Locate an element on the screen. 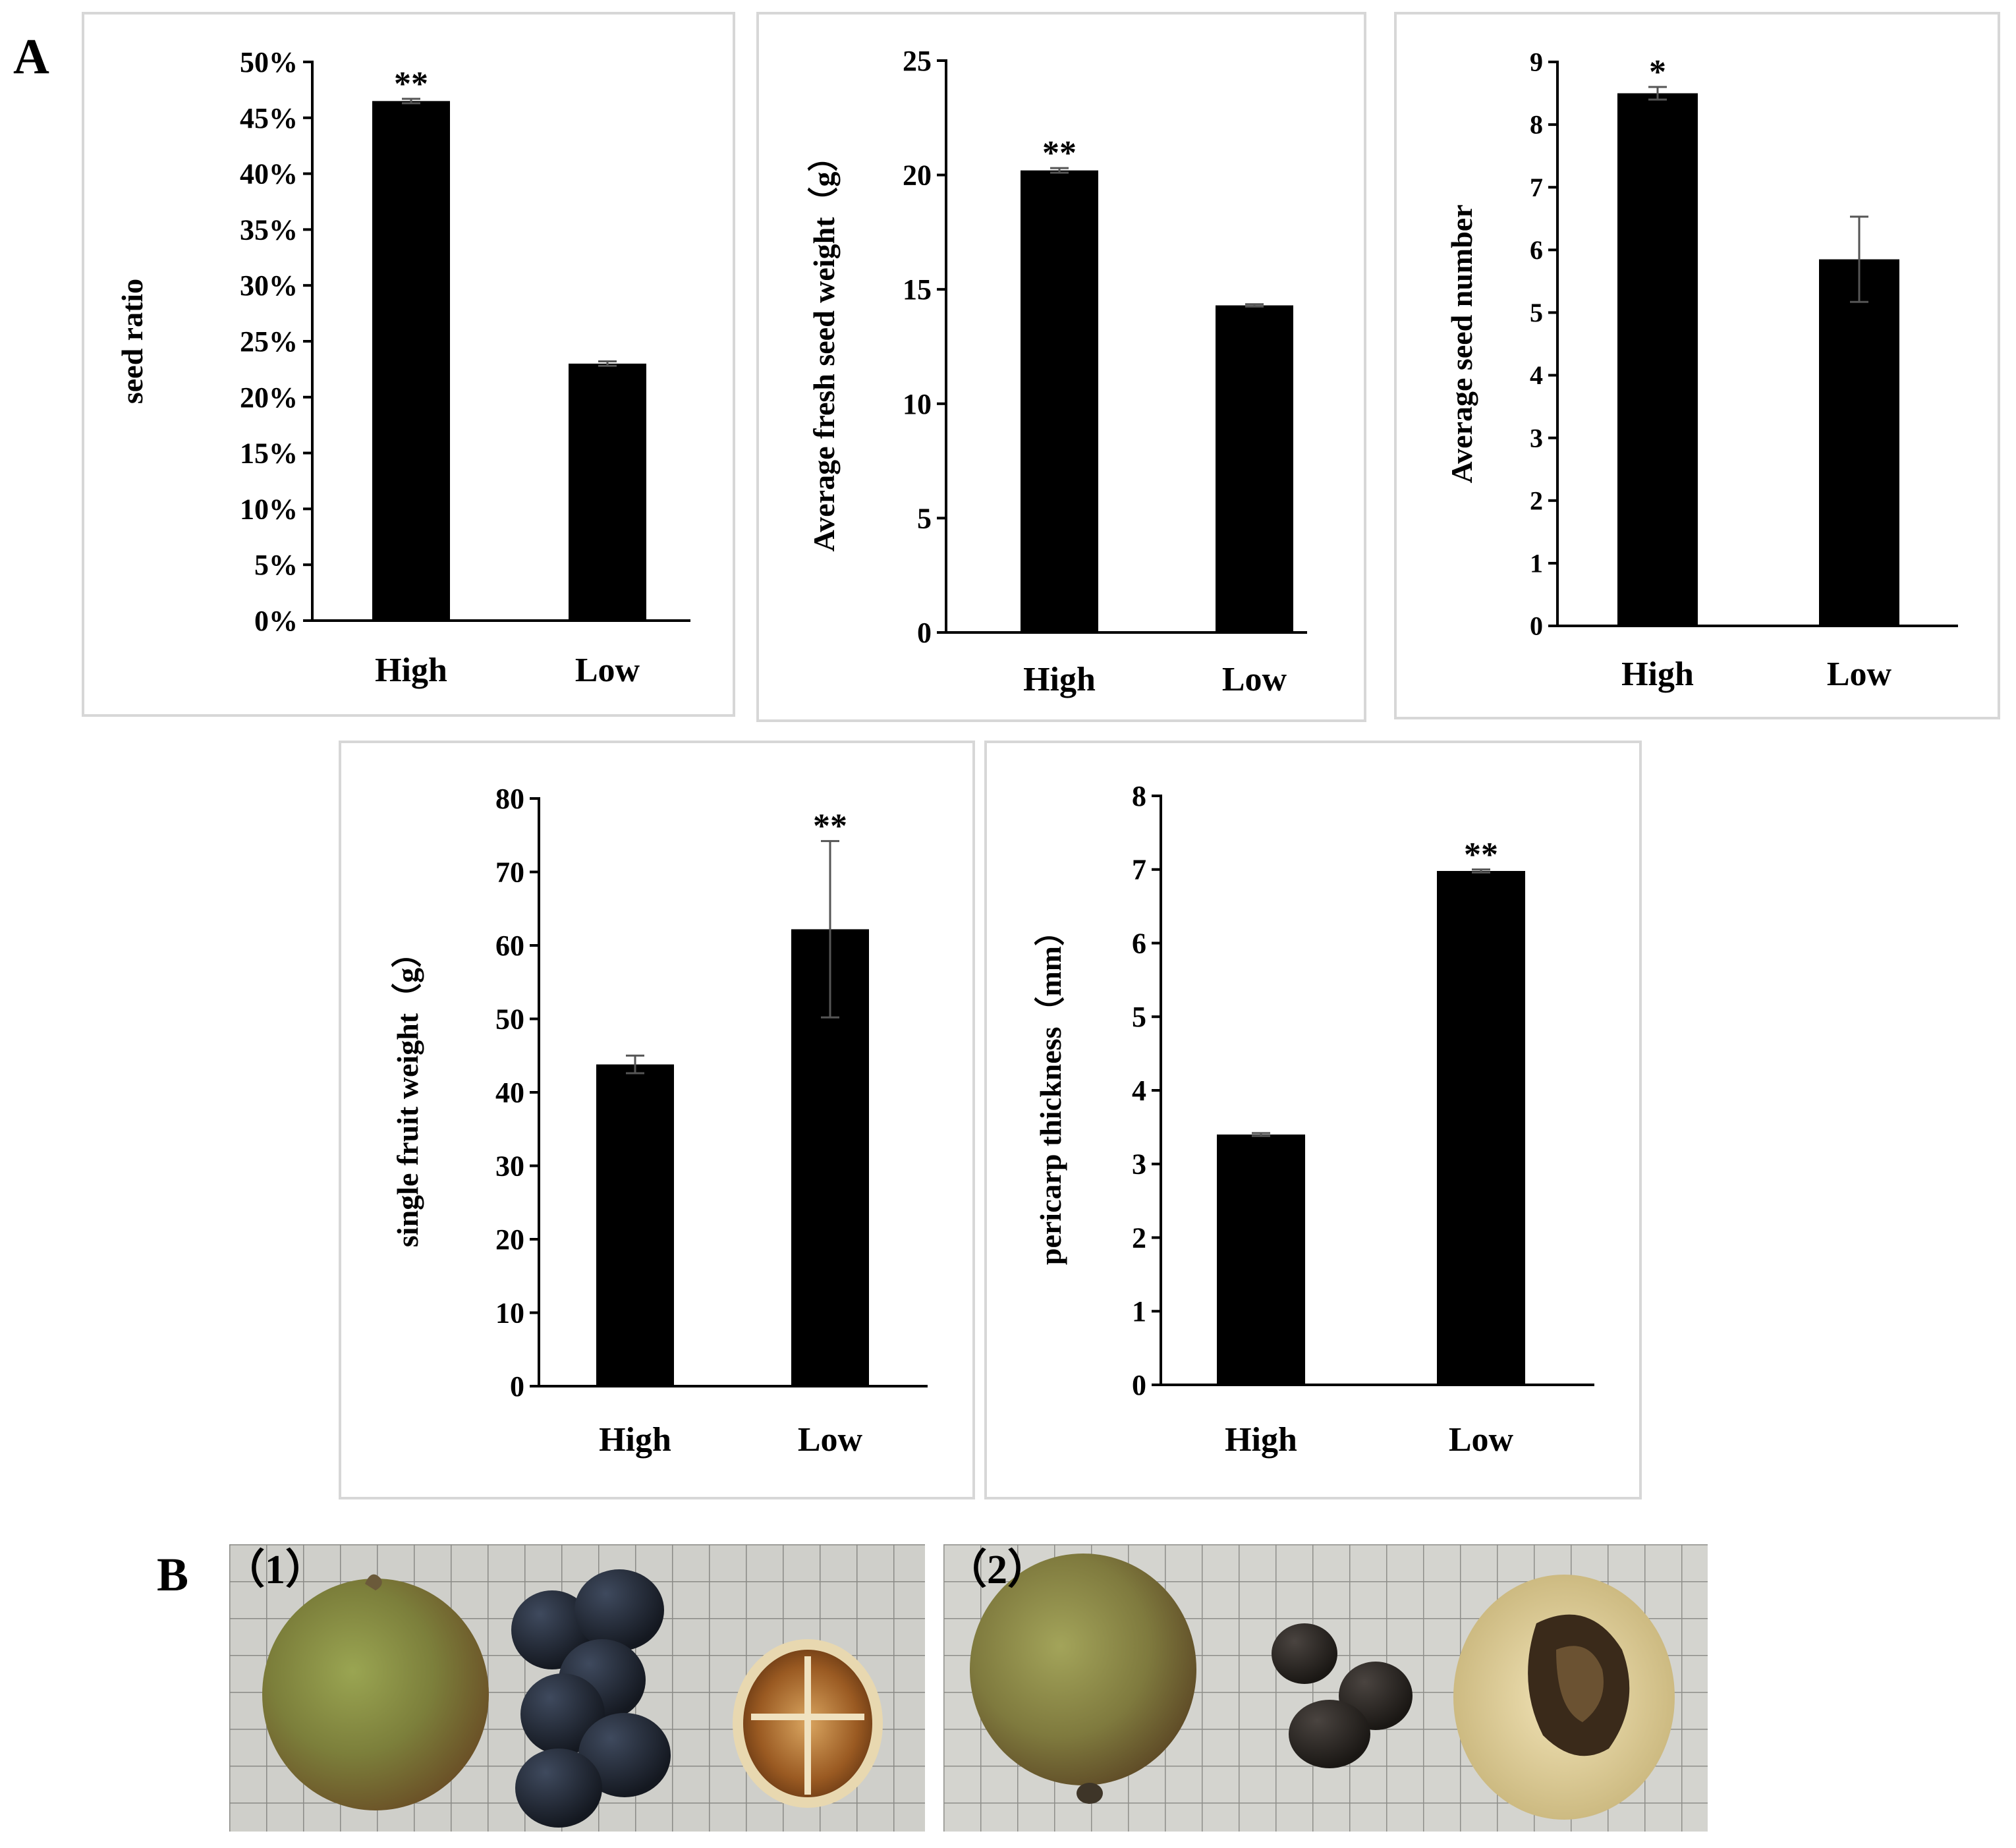 This screenshot has height=1848, width=2016. y-tick-label: 30 is located at coordinates (509, 1166).